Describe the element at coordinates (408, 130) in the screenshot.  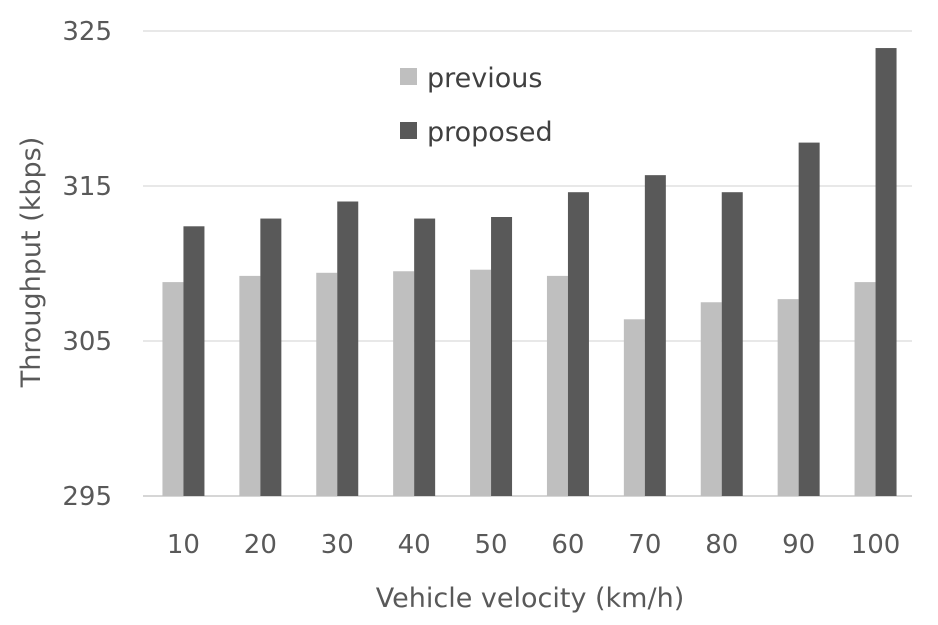
I see `legend-swatch-proposed` at that location.